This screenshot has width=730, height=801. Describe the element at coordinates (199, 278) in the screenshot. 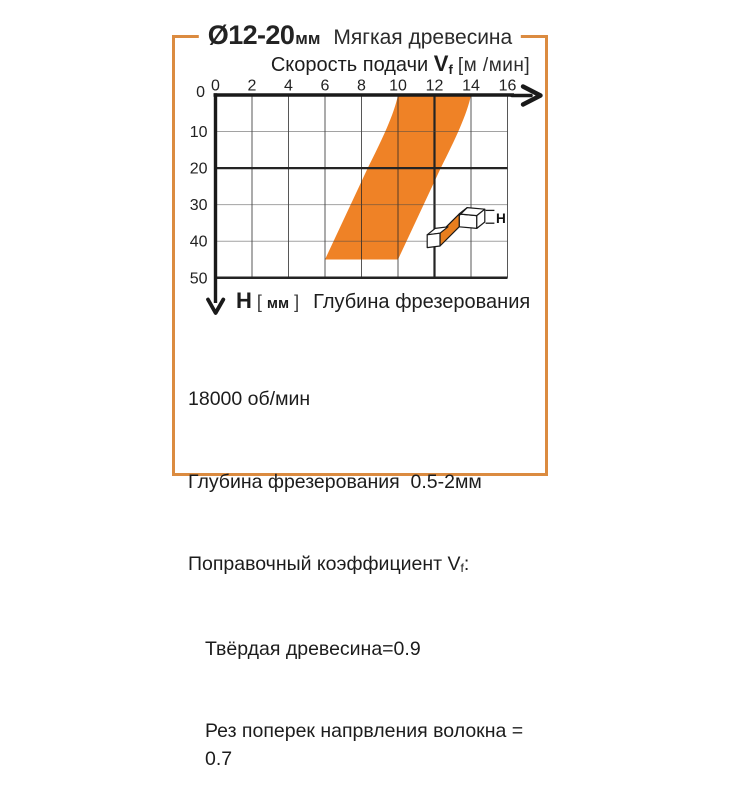

I see `svg-text: 50` at that location.